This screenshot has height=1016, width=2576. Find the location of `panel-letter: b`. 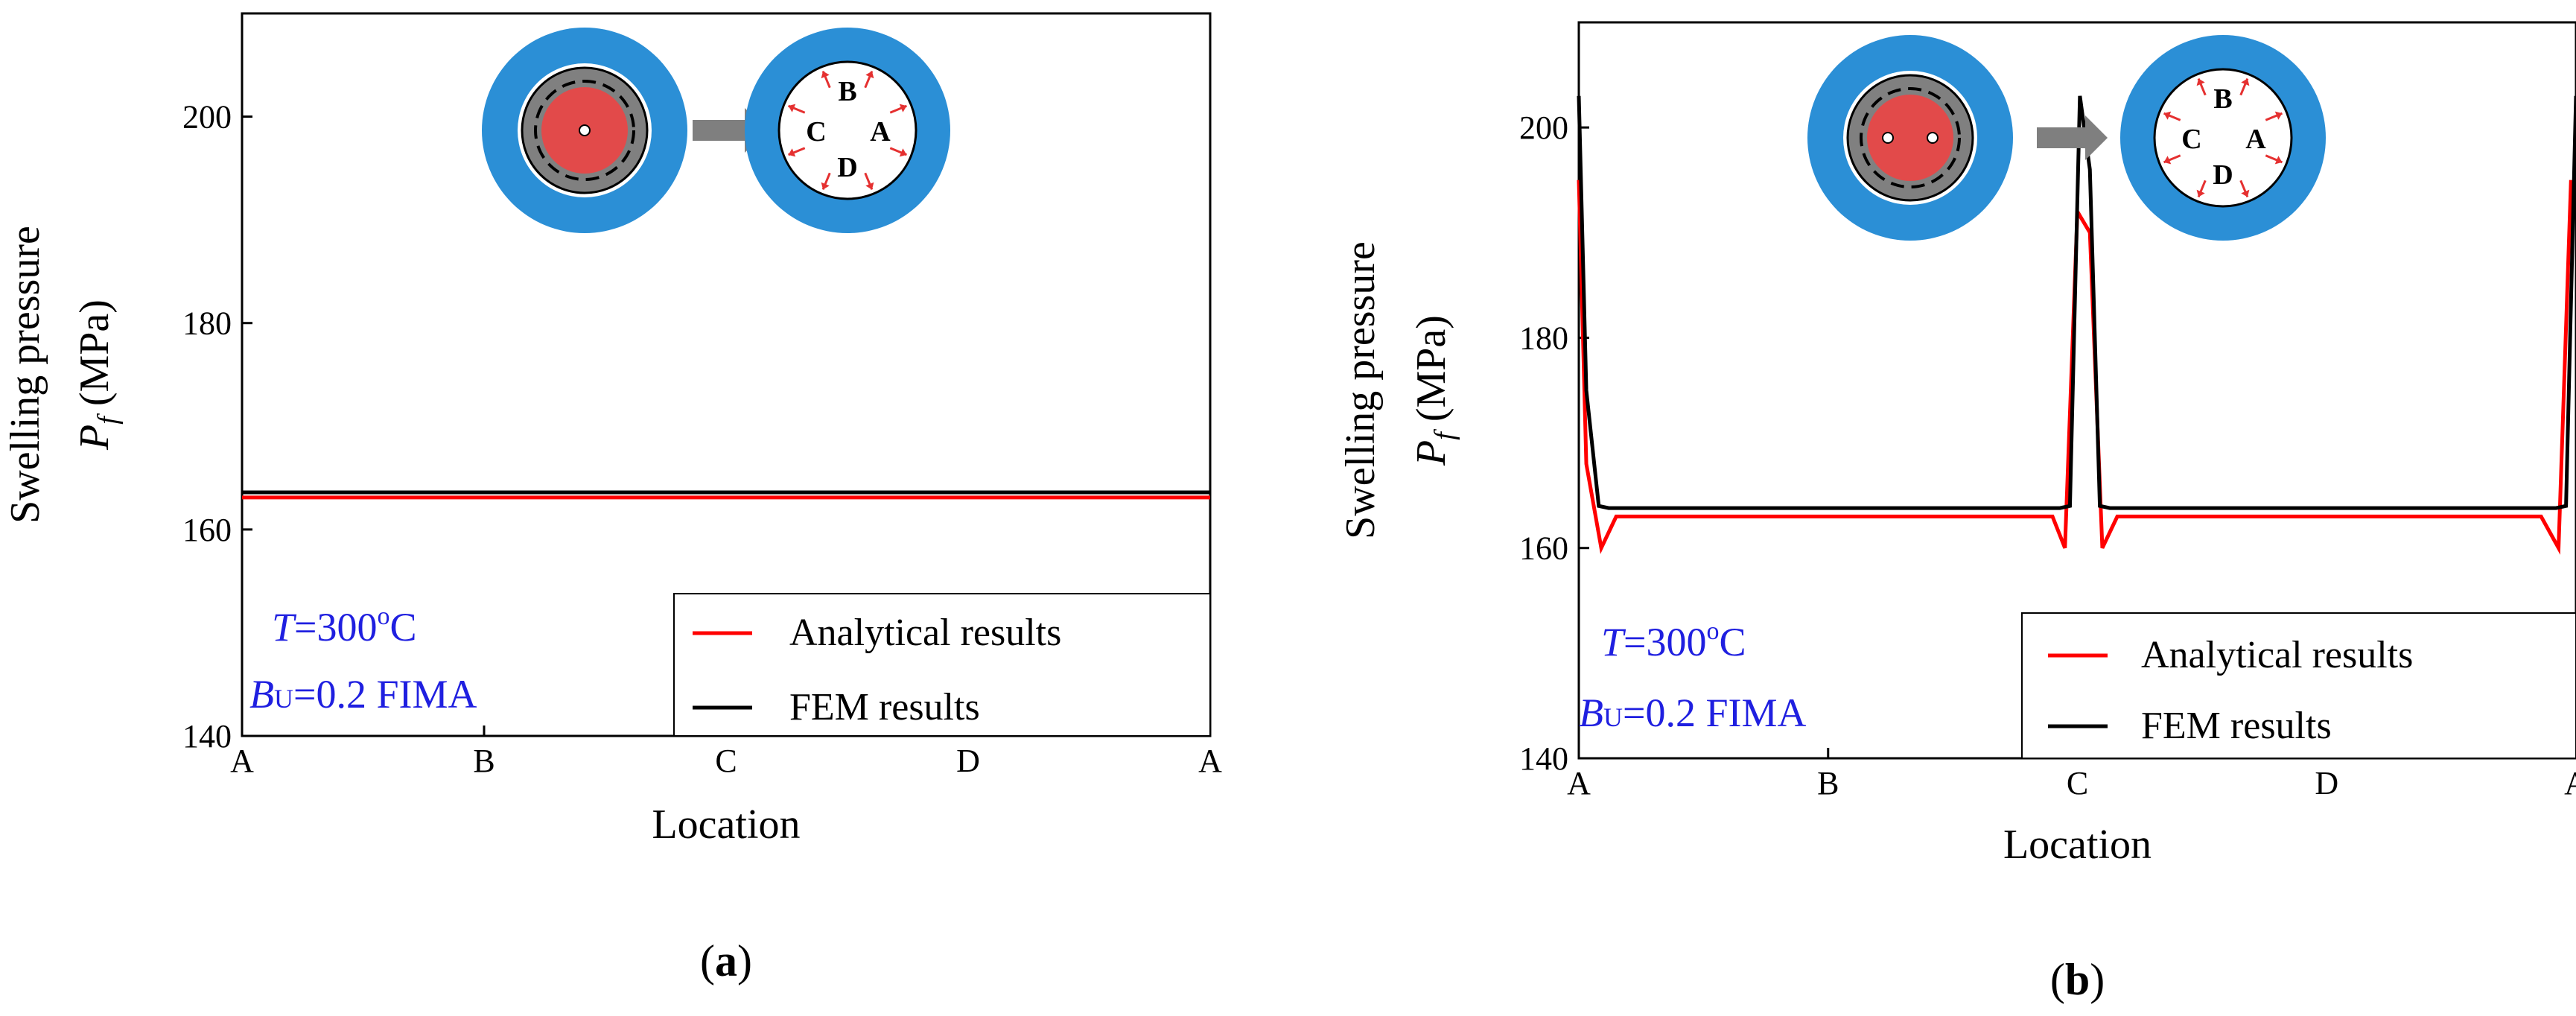

panel-letter: b is located at coordinates (2077, 979).